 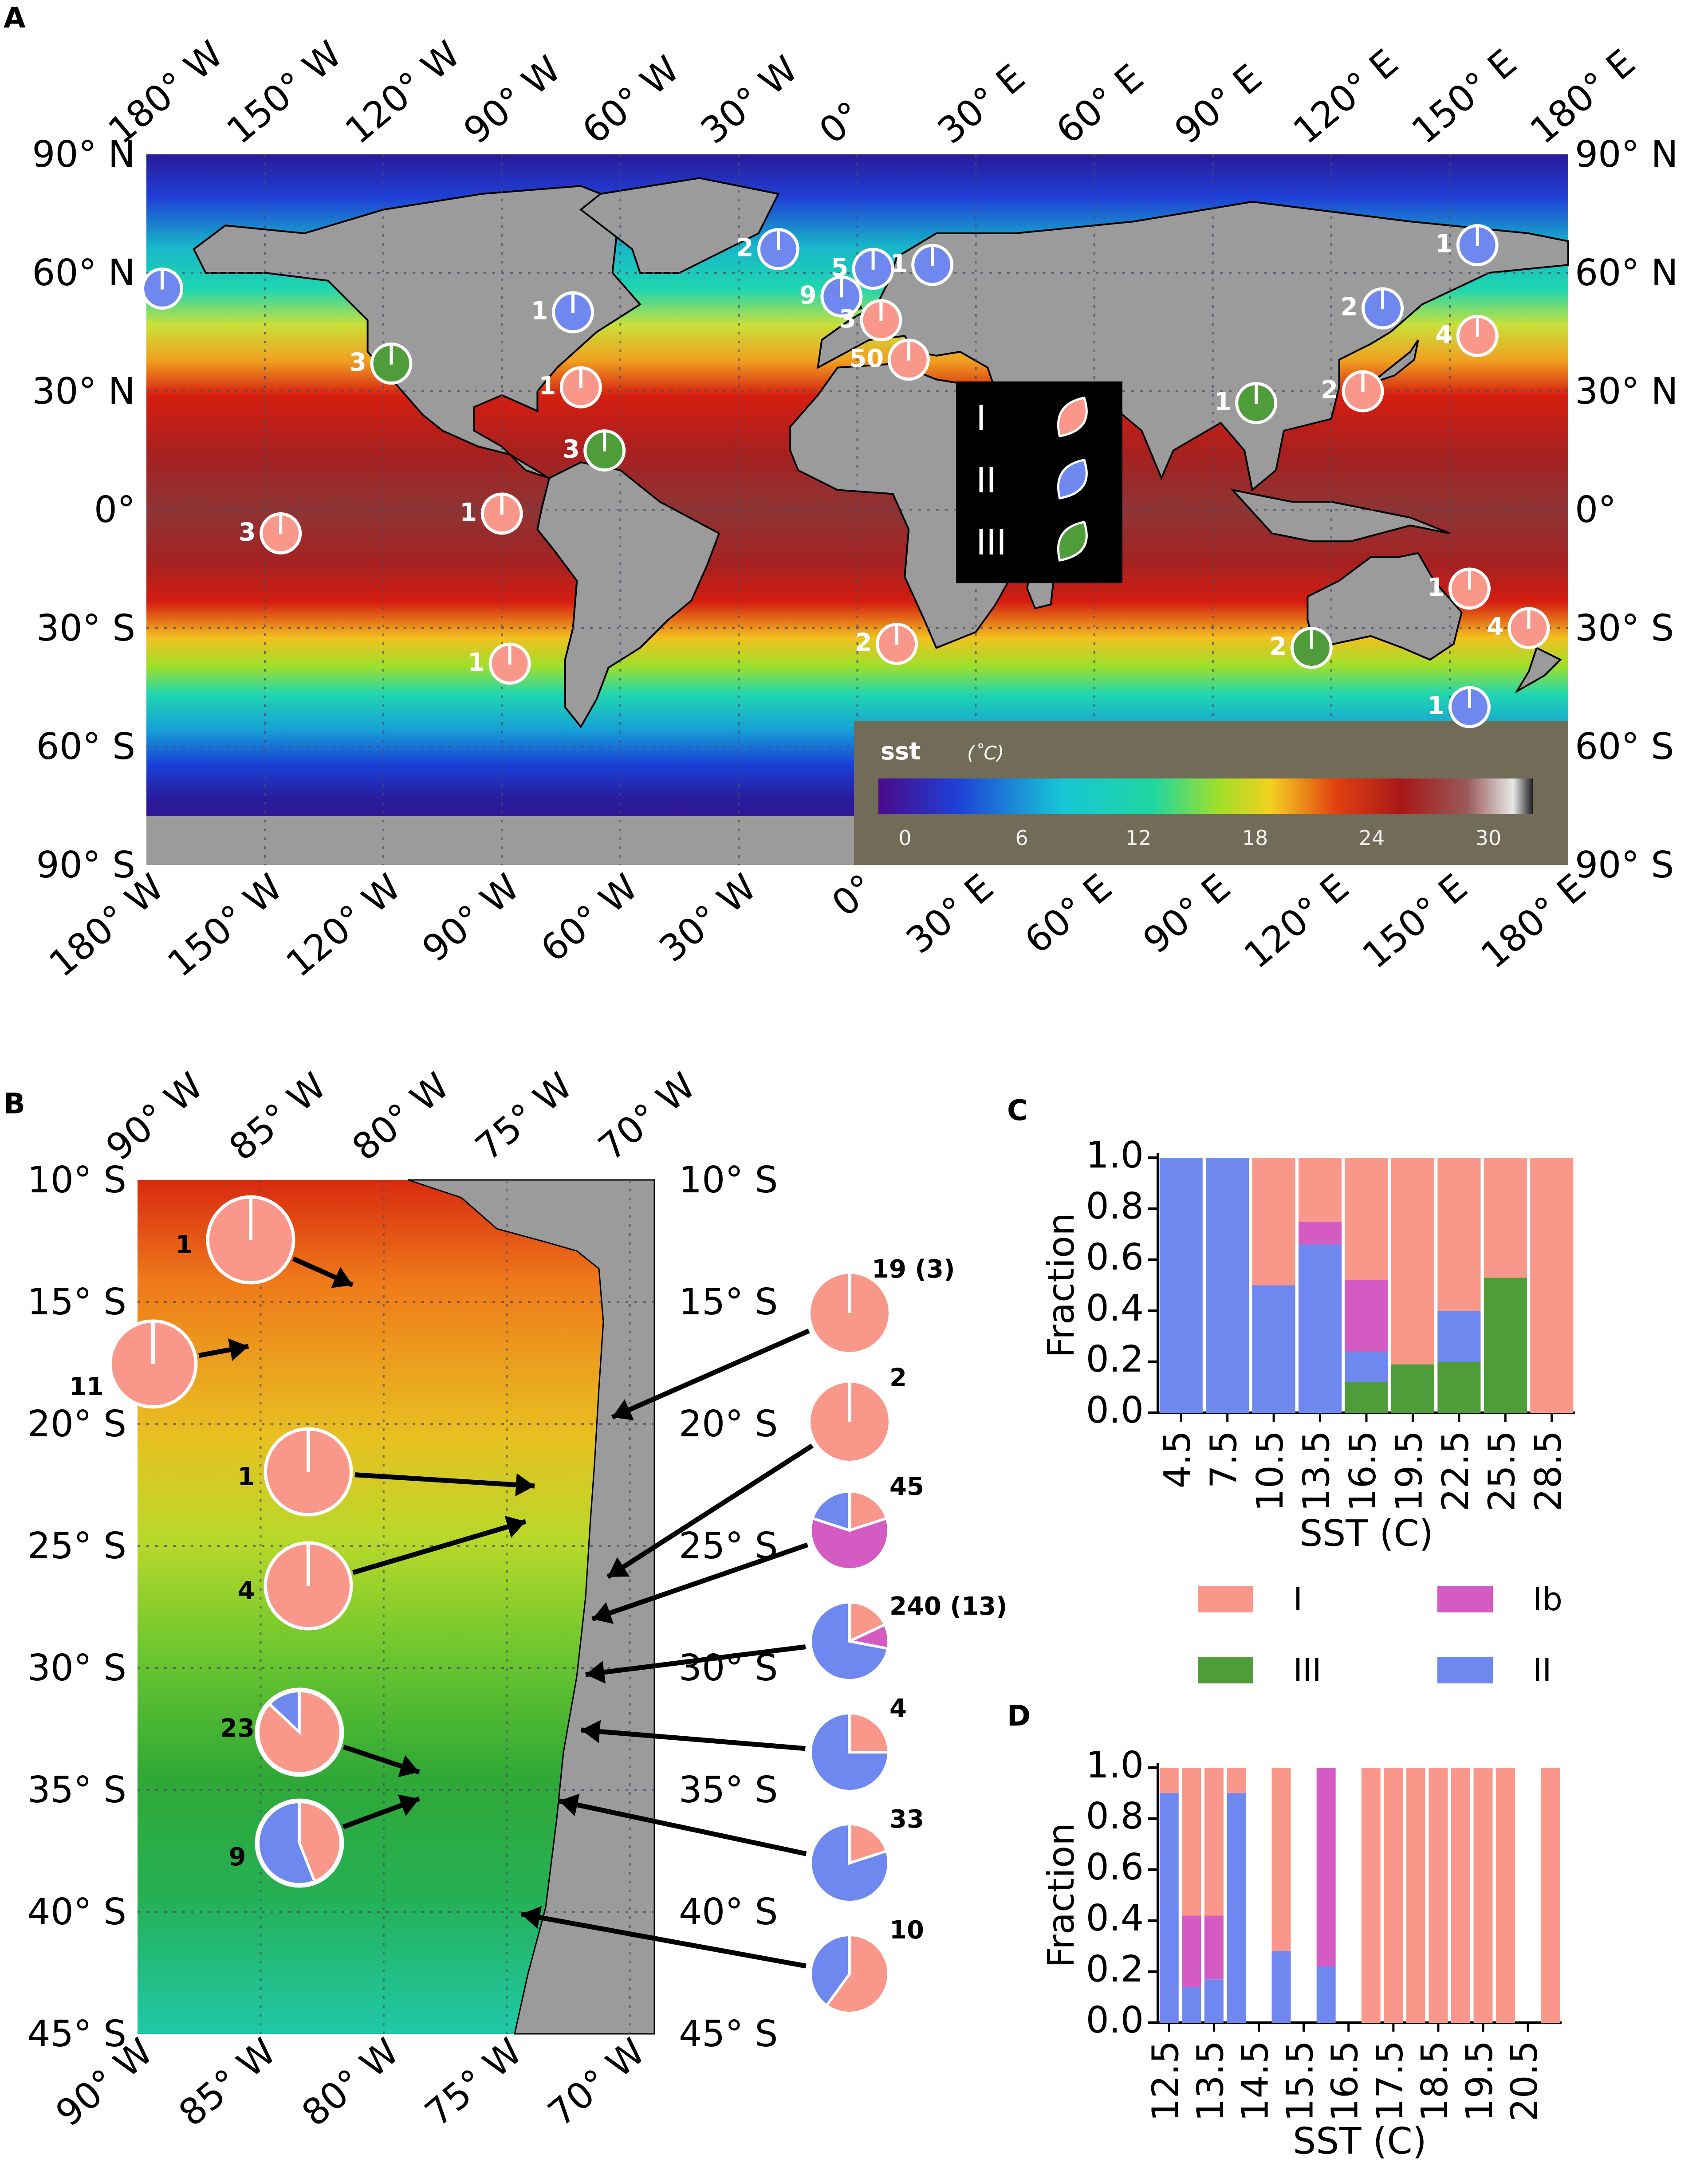 What do you see at coordinates (866, 358) in the screenshot?
I see `site-count: 50` at bounding box center [866, 358].